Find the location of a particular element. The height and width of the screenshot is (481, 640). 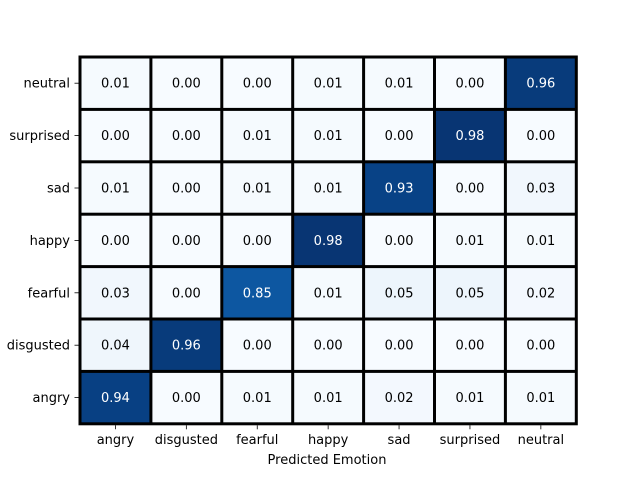

heatmap-cell-surprised-surprised is located at coordinates (470, 135).